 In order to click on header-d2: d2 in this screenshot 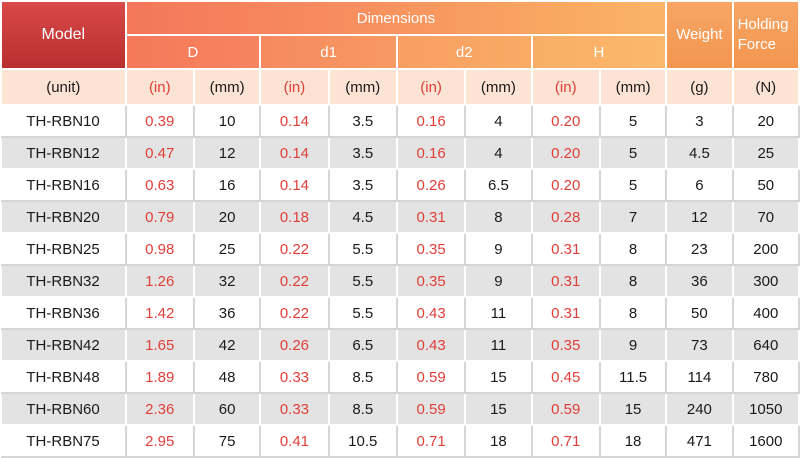, I will do `click(464, 52)`.